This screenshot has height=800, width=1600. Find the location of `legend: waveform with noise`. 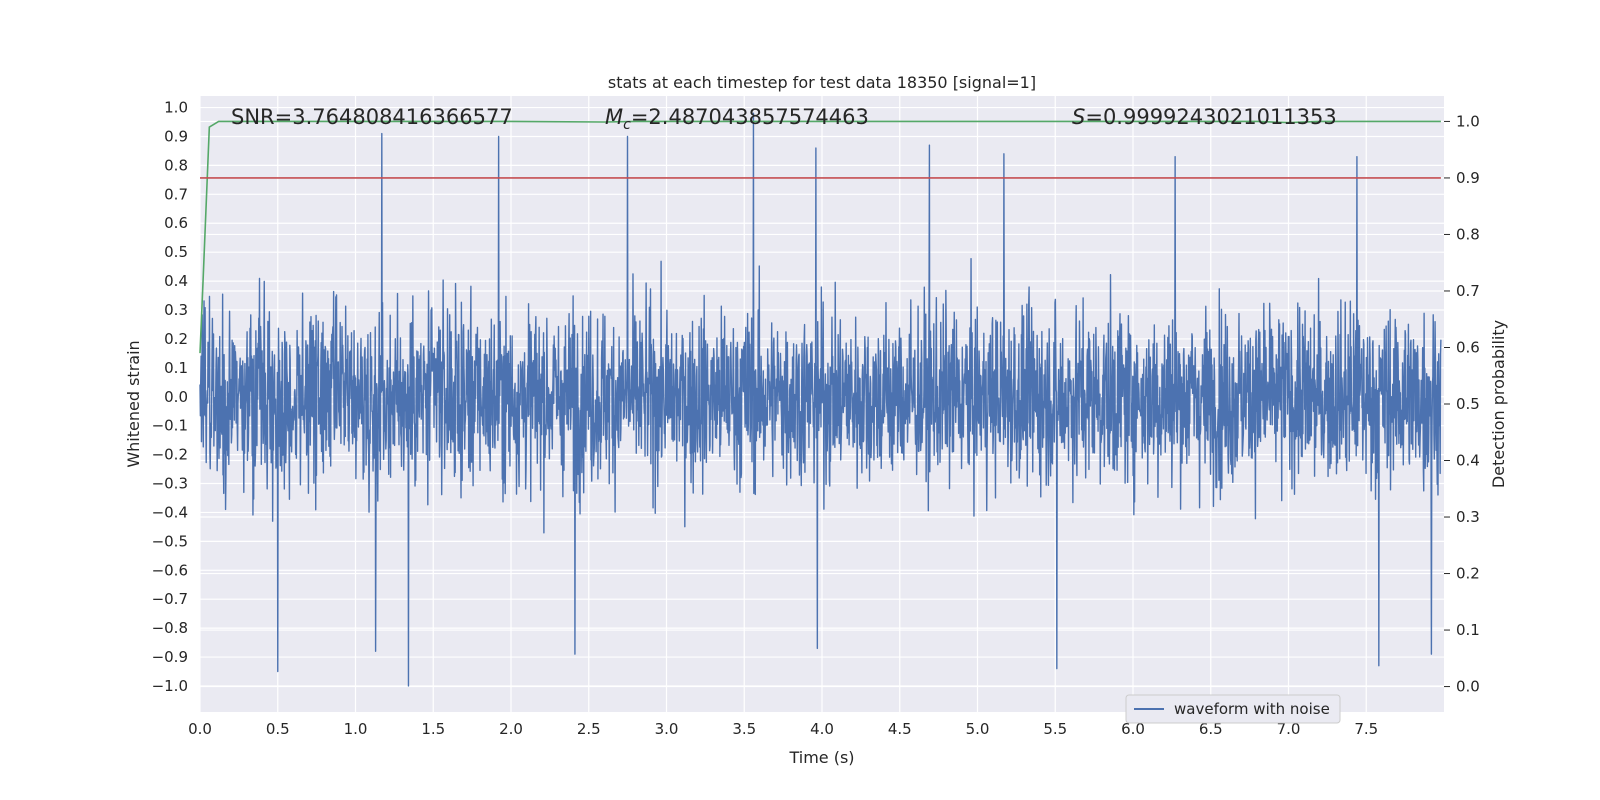

legend: waveform with noise is located at coordinates (1233, 709).